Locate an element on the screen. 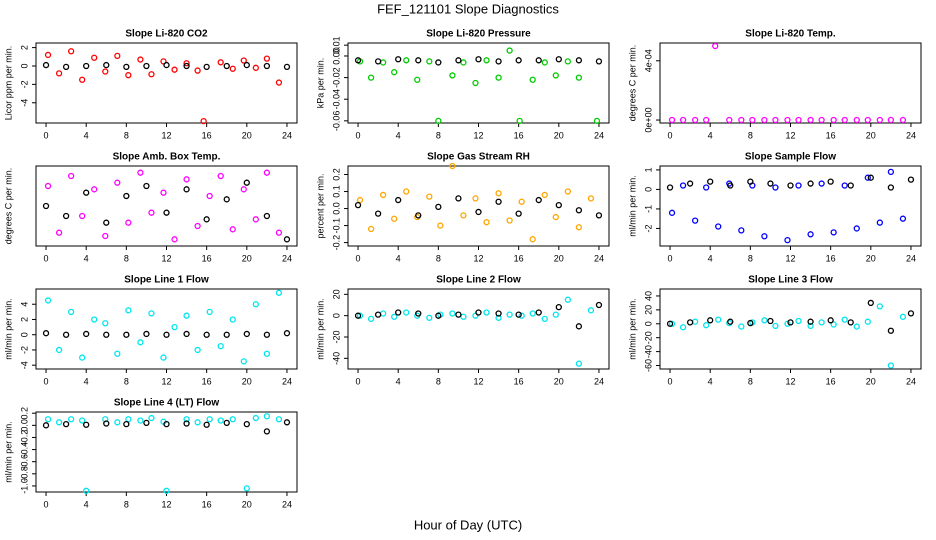 The width and height of the screenshot is (936, 540). panel-title: Slope Gas Stream RH is located at coordinates (478, 157).